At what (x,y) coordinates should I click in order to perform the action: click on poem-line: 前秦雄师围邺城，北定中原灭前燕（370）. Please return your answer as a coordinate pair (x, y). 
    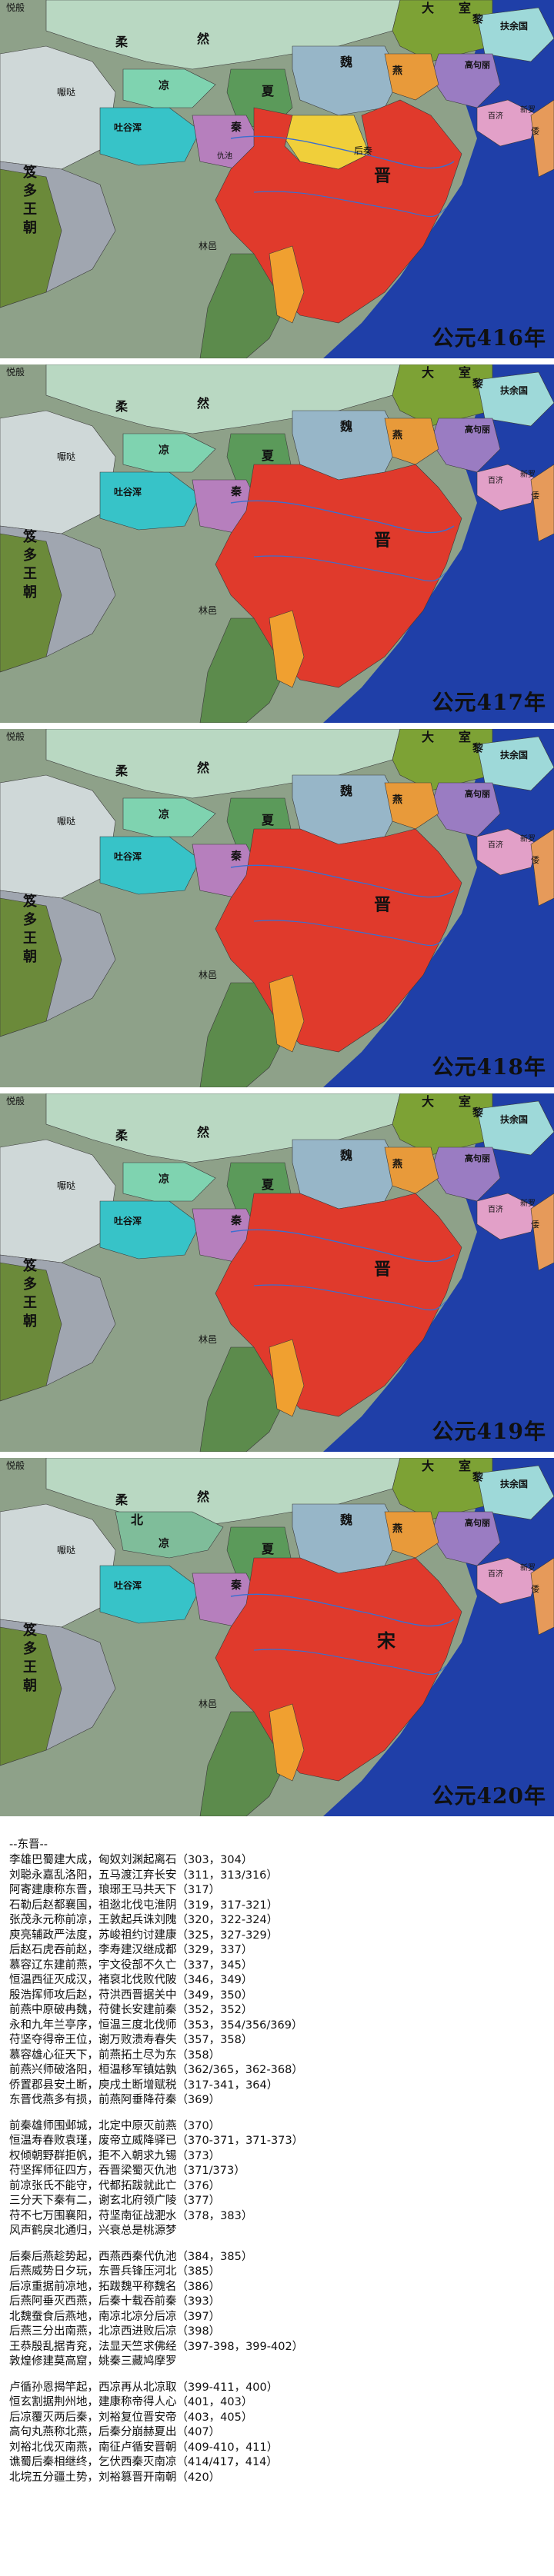
    Looking at the image, I should click on (115, 2125).